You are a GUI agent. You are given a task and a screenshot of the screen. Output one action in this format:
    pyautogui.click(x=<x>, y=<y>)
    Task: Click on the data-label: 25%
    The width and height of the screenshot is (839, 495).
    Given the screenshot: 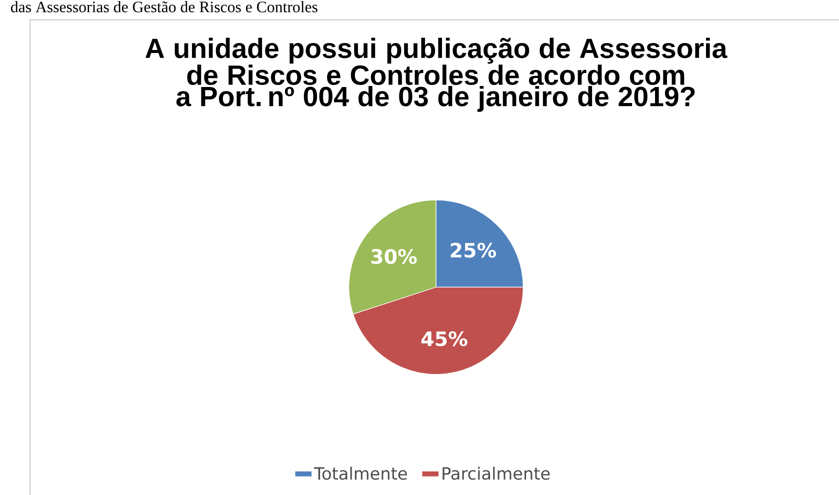 What is the action you would take?
    pyautogui.click(x=473, y=250)
    